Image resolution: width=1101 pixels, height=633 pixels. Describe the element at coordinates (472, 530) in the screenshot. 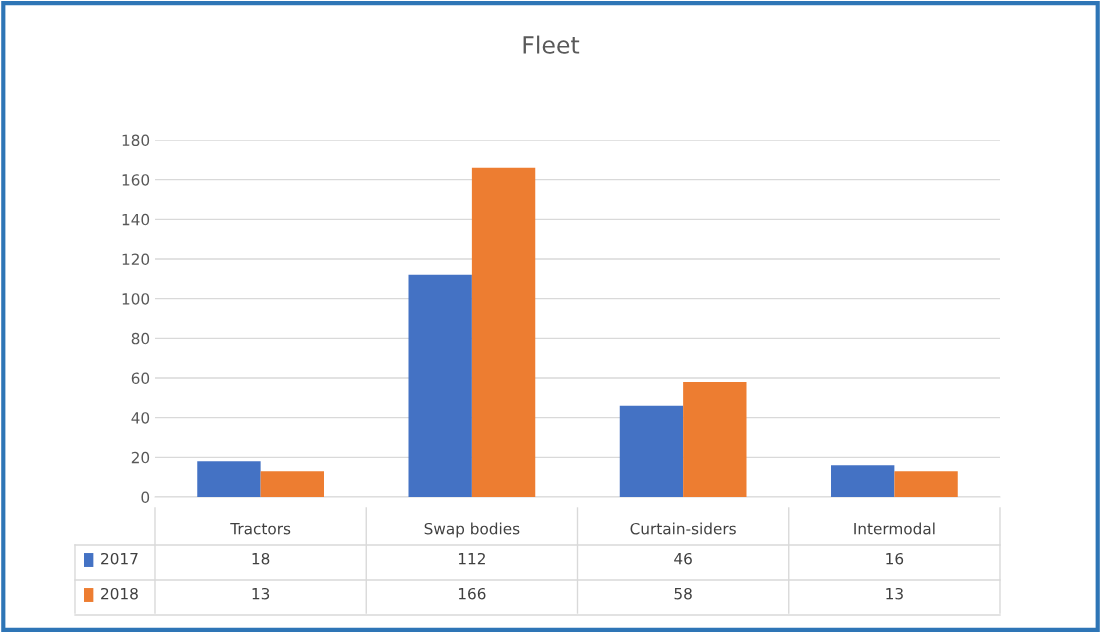

I see `x-tick-label: Swap bodies` at that location.